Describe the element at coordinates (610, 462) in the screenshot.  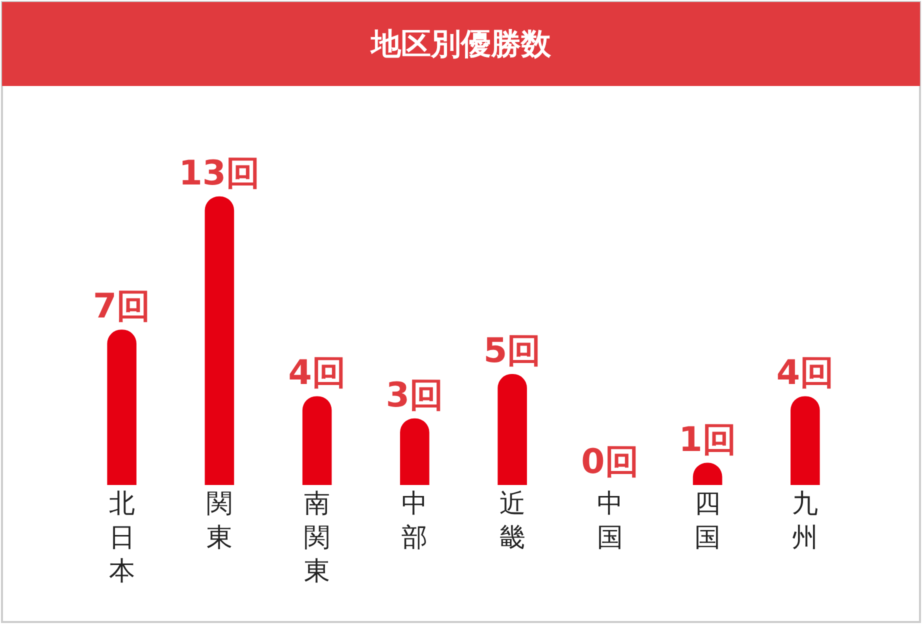
I see `data-label: 0回` at that location.